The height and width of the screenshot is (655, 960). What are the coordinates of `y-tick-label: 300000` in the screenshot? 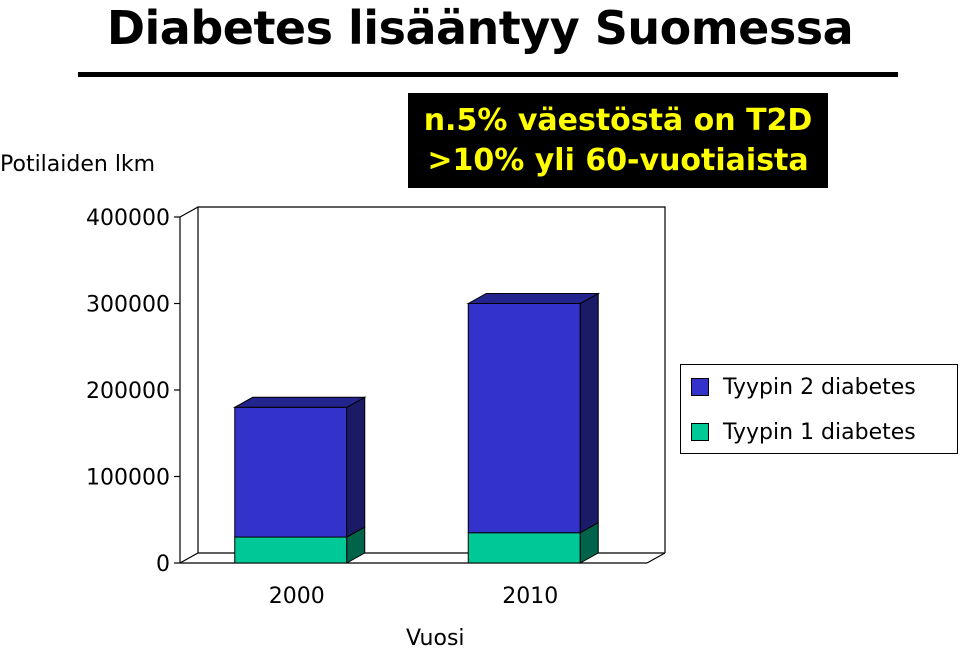 It's located at (128, 305).